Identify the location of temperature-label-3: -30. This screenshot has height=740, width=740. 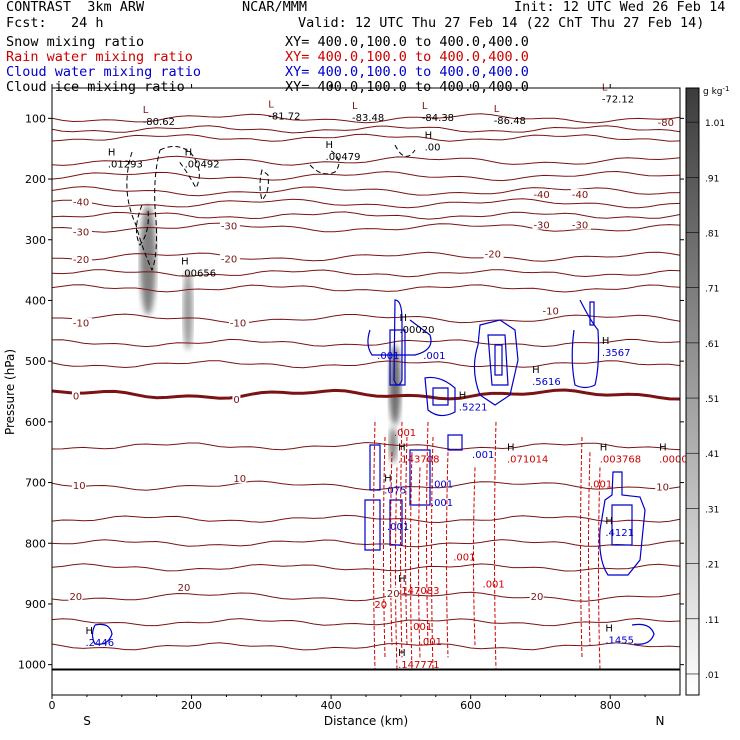
(81, 233).